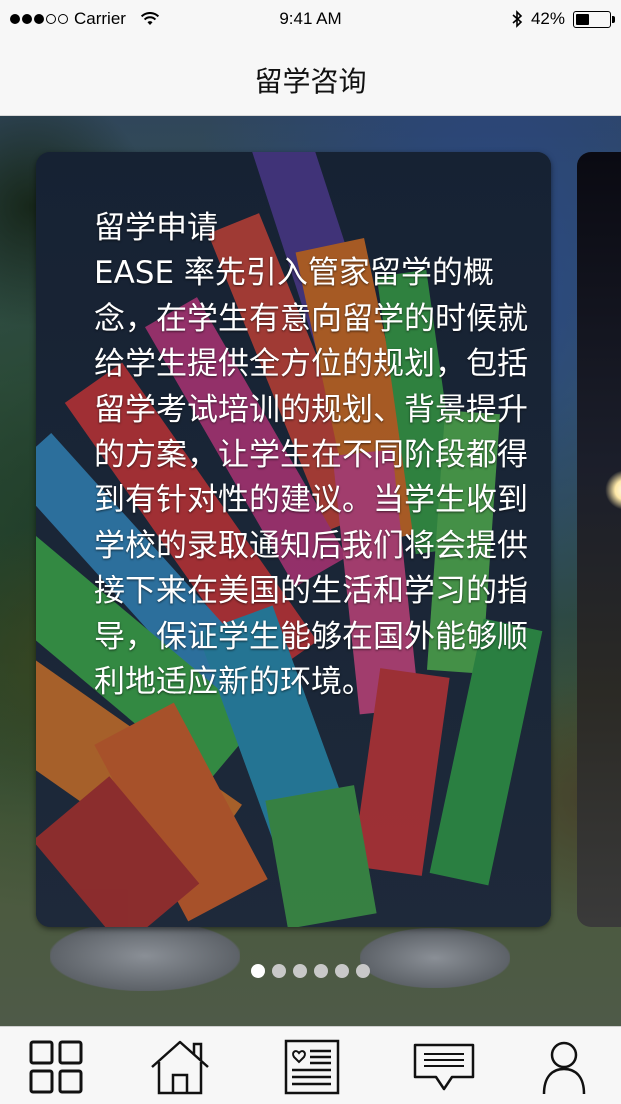 The width and height of the screenshot is (621, 1104). I want to click on message-icon, so click(444, 1067).